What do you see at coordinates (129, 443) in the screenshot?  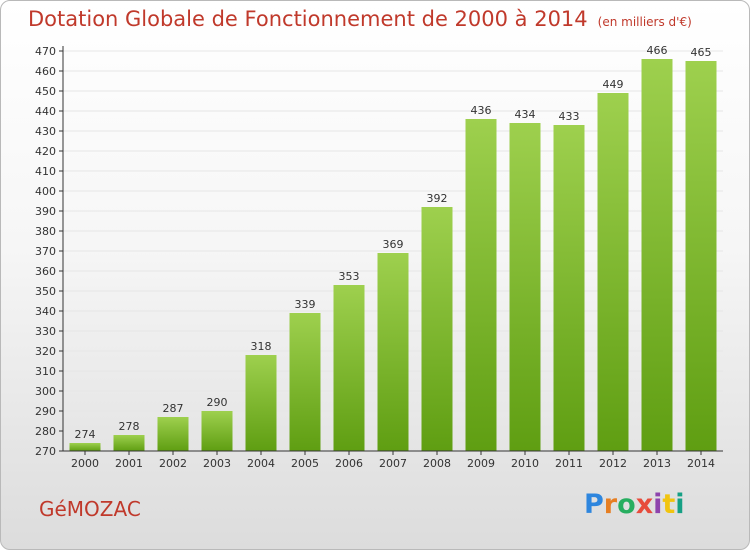 I see `bar-2001` at bounding box center [129, 443].